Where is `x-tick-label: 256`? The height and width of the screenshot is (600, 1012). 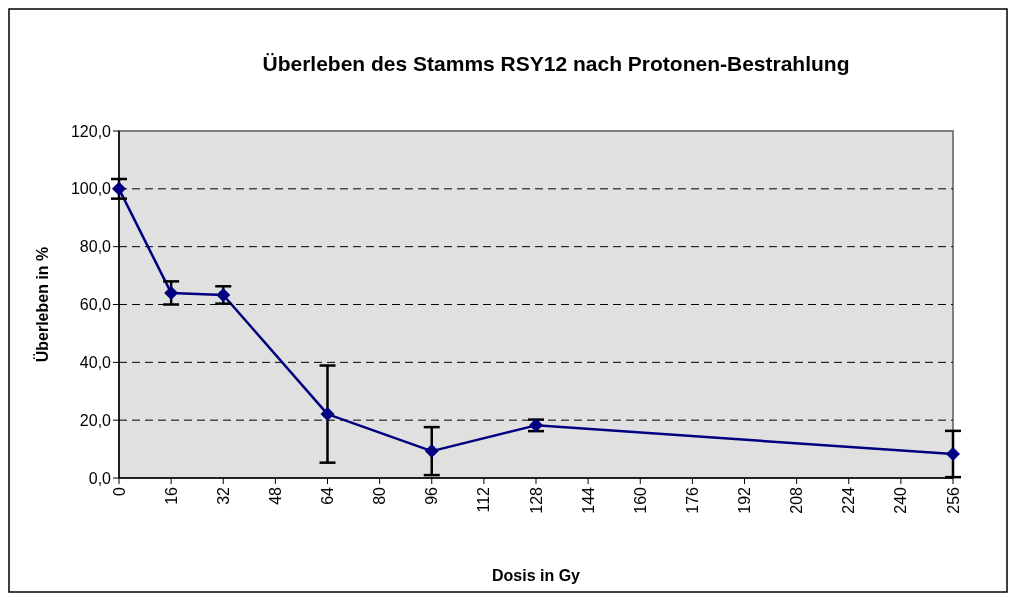
x-tick-label: 256 is located at coordinates (953, 500).